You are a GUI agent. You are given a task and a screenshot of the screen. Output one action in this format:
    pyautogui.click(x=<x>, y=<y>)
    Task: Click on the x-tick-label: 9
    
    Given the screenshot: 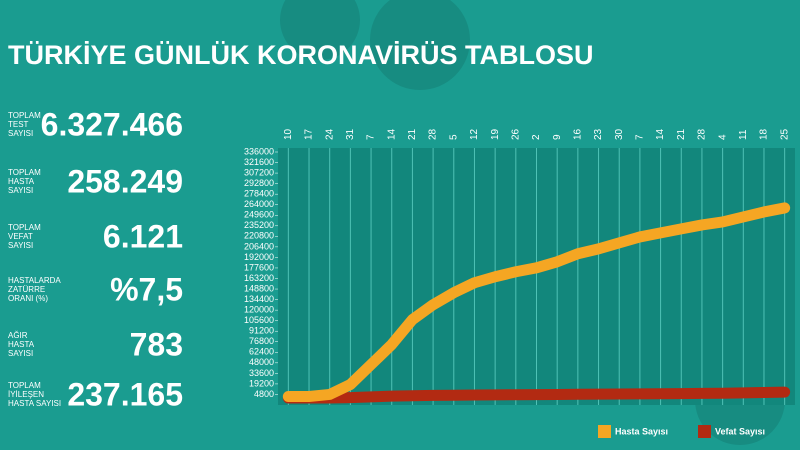 What is the action you would take?
    pyautogui.click(x=557, y=137)
    